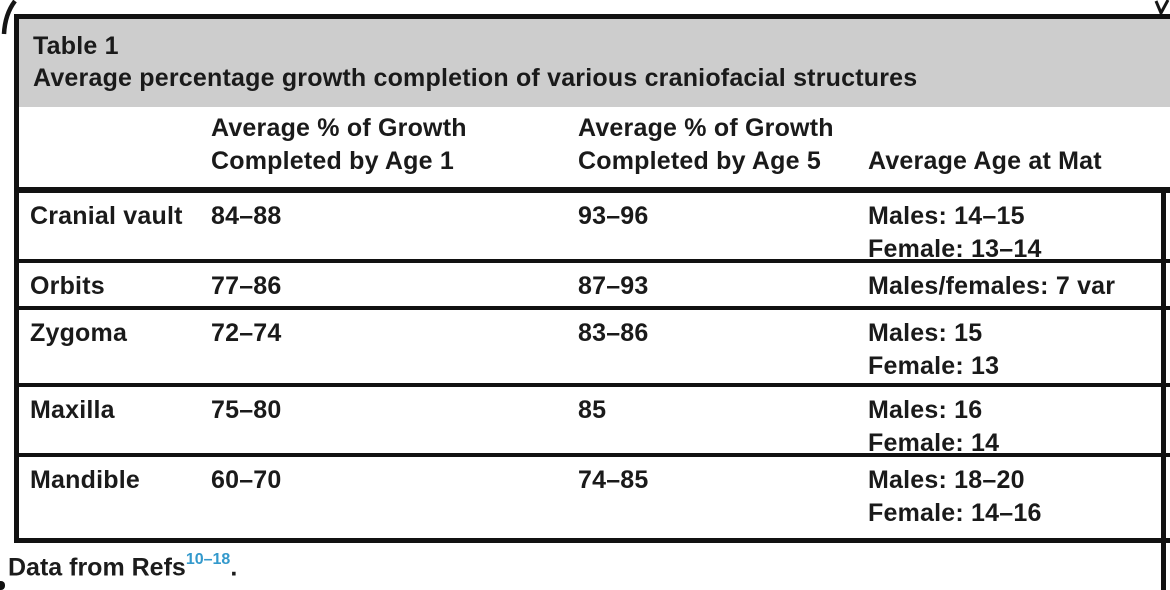 The height and width of the screenshot is (590, 1170). I want to click on table-label: Table 1, so click(76, 46).